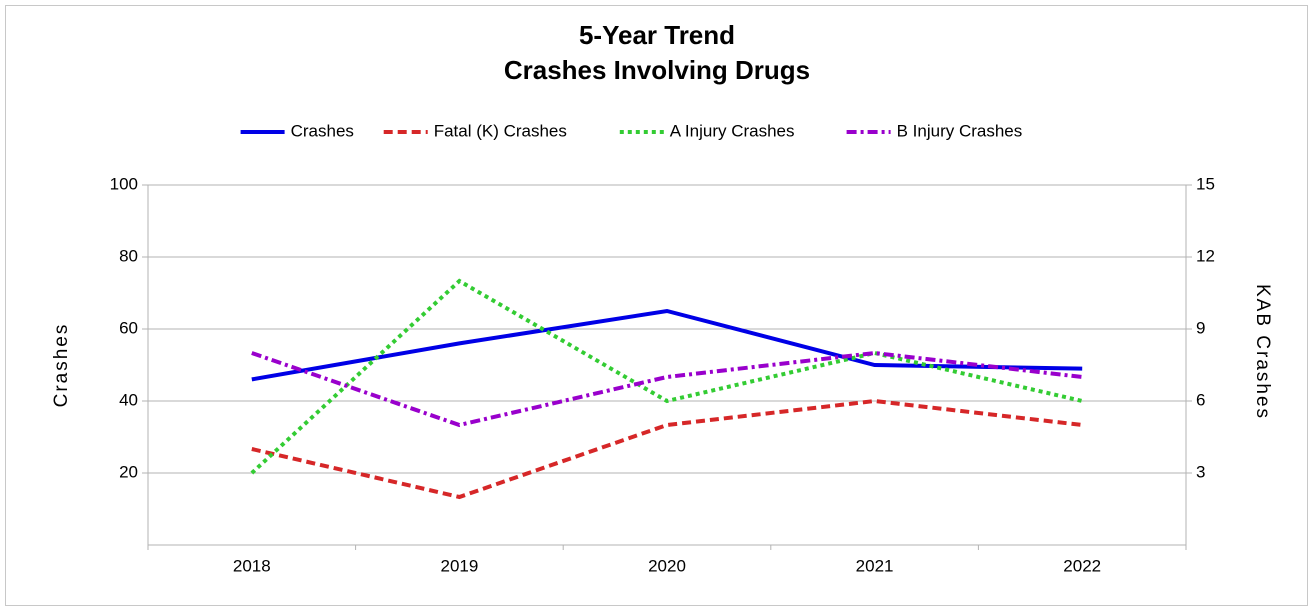  I want to click on y2-tick-label: 3, so click(1200, 471).